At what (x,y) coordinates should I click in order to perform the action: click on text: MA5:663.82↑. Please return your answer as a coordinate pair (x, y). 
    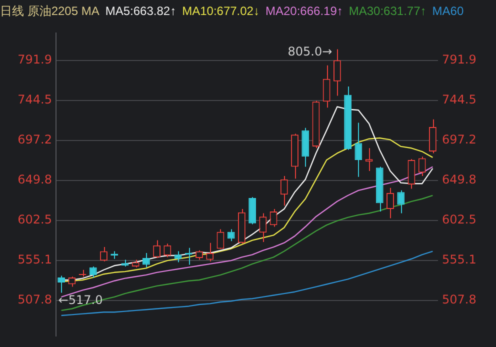
    Looking at the image, I should click on (140, 11).